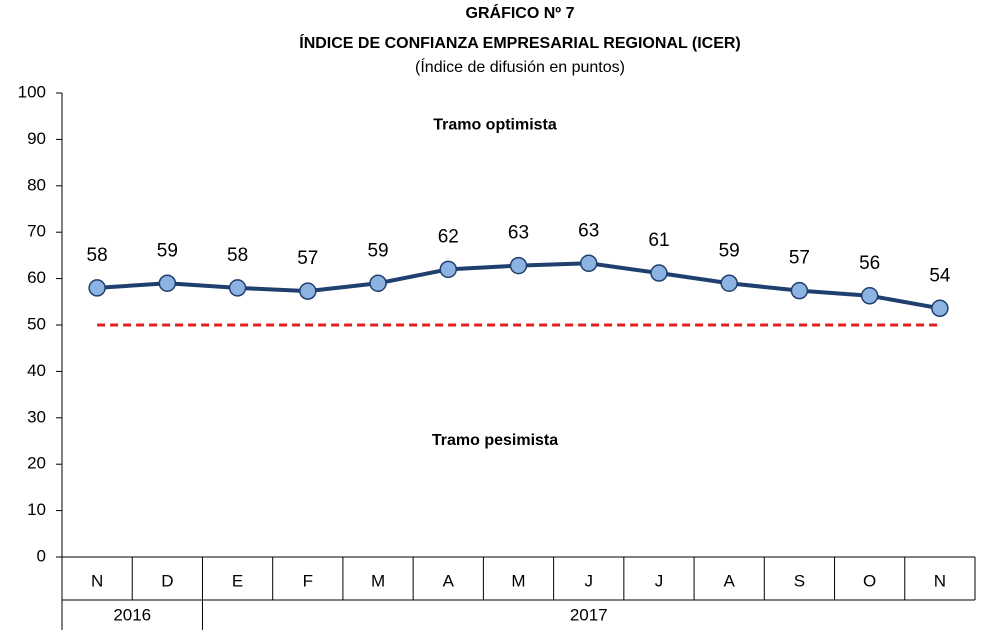 This screenshot has width=998, height=630. I want to click on annotation: Tramo pesimista, so click(495, 440).